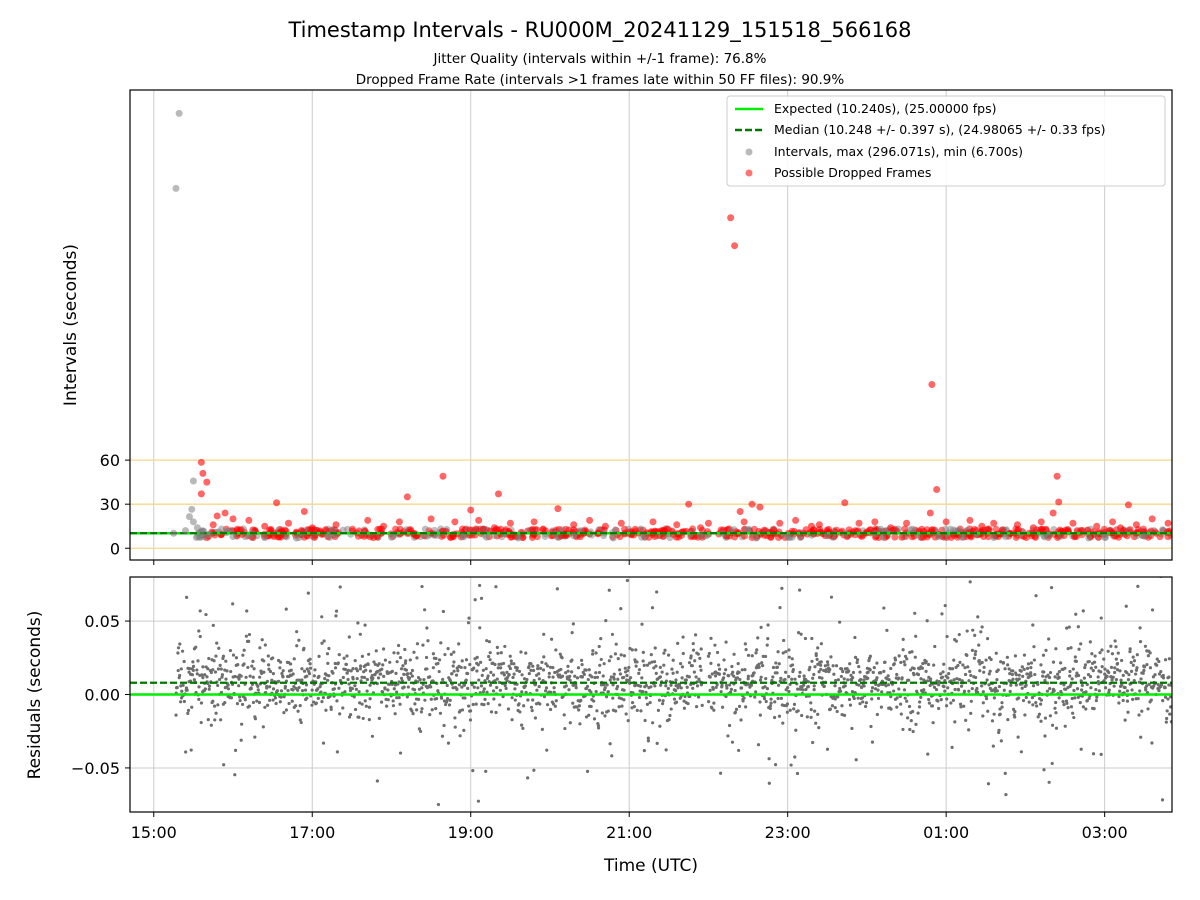 The width and height of the screenshot is (1200, 900). Describe the element at coordinates (946, 141) in the screenshot. I see `legend-box` at that location.